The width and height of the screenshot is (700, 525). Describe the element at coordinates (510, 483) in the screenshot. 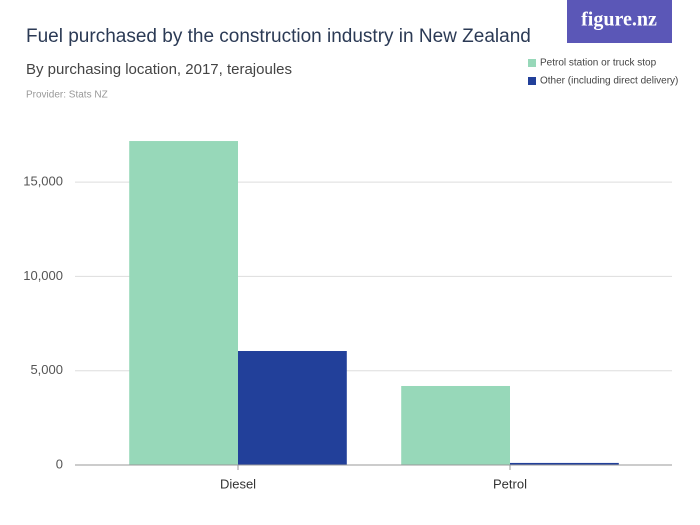

I see `x-tick-label: Petrol` at that location.